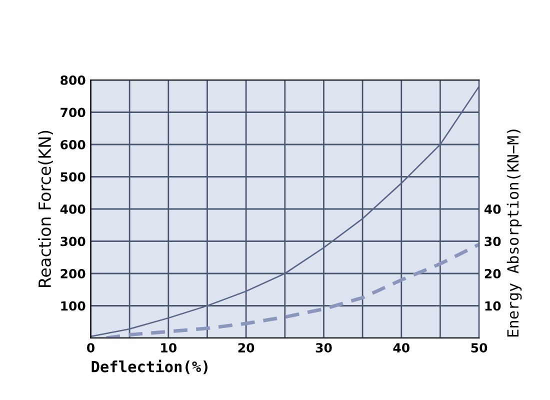 This screenshot has height=400, width=550. Describe the element at coordinates (492, 241) in the screenshot. I see `y2-tick-label: 30` at that location.